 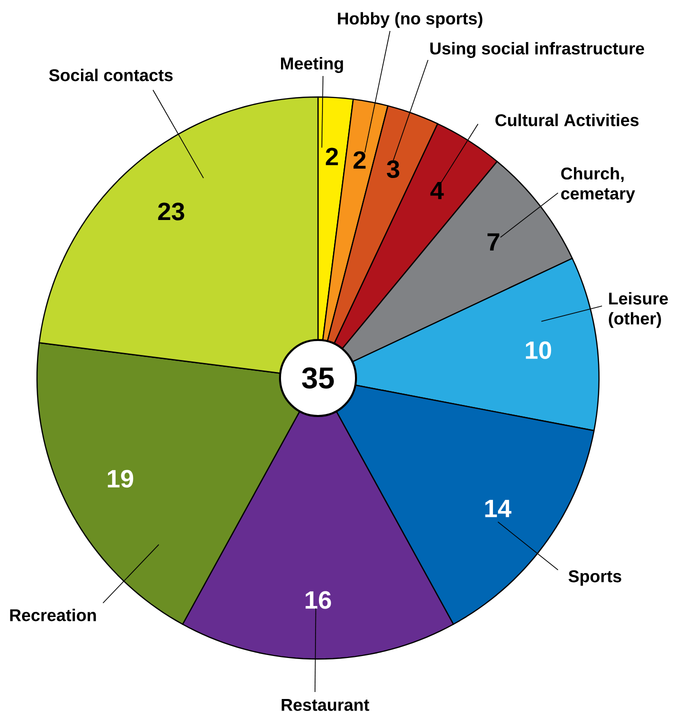 I want to click on data-label: 4, so click(x=437, y=191).